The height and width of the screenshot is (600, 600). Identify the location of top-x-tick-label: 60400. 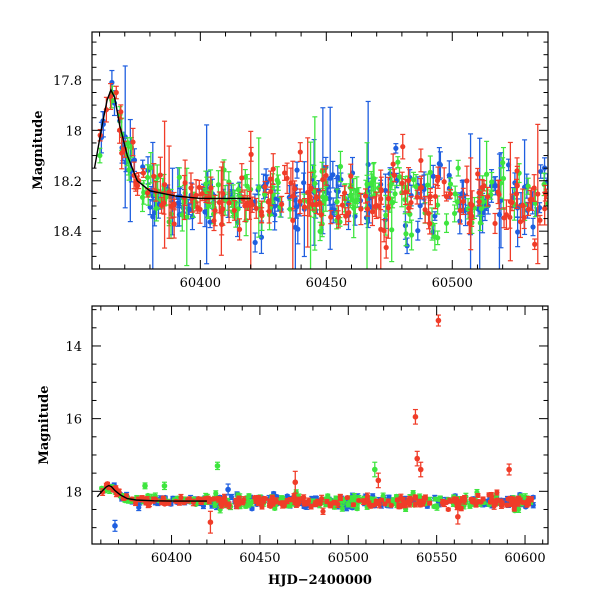
(200, 283).